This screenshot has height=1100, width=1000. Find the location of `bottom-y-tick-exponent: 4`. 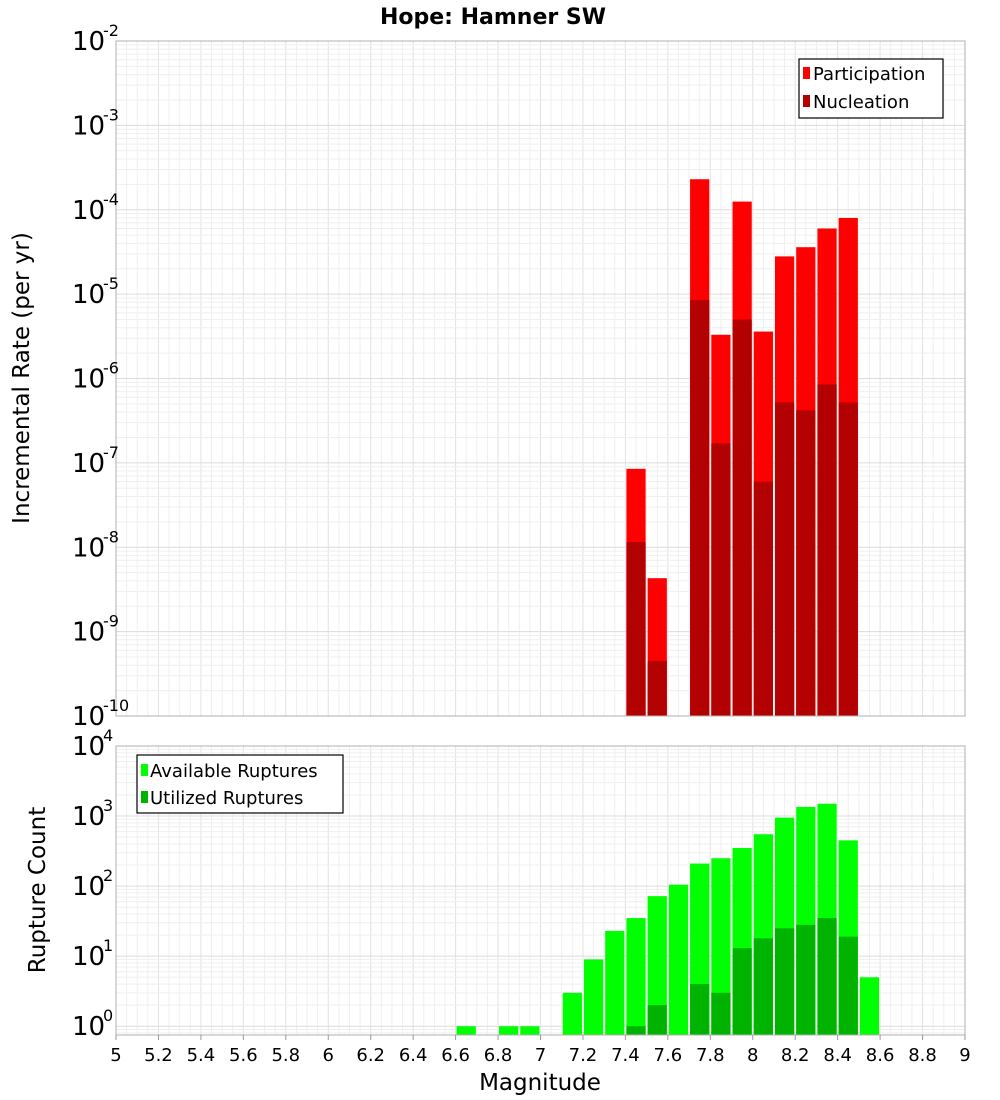

bottom-y-tick-exponent: 4 is located at coordinates (108, 735).